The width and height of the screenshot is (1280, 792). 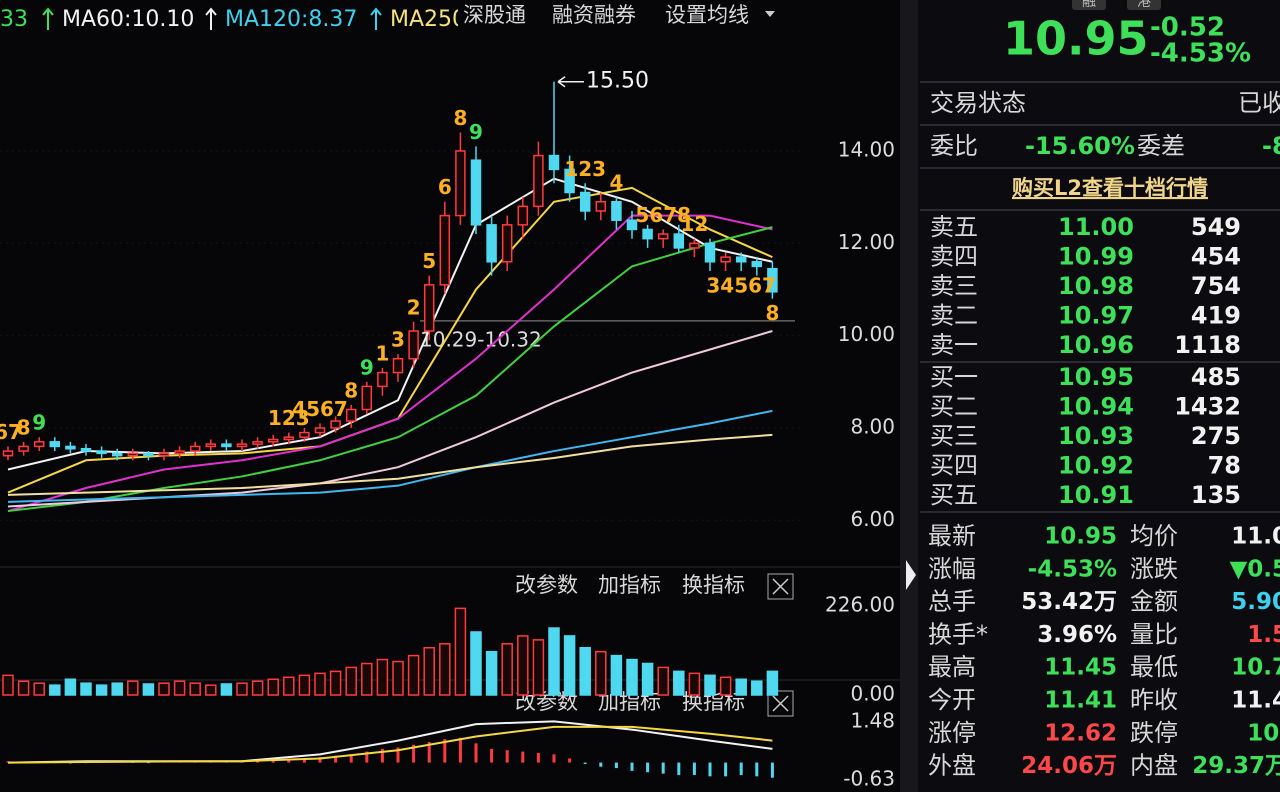 I want to click on panel-button: 换指标, so click(x=713, y=585).